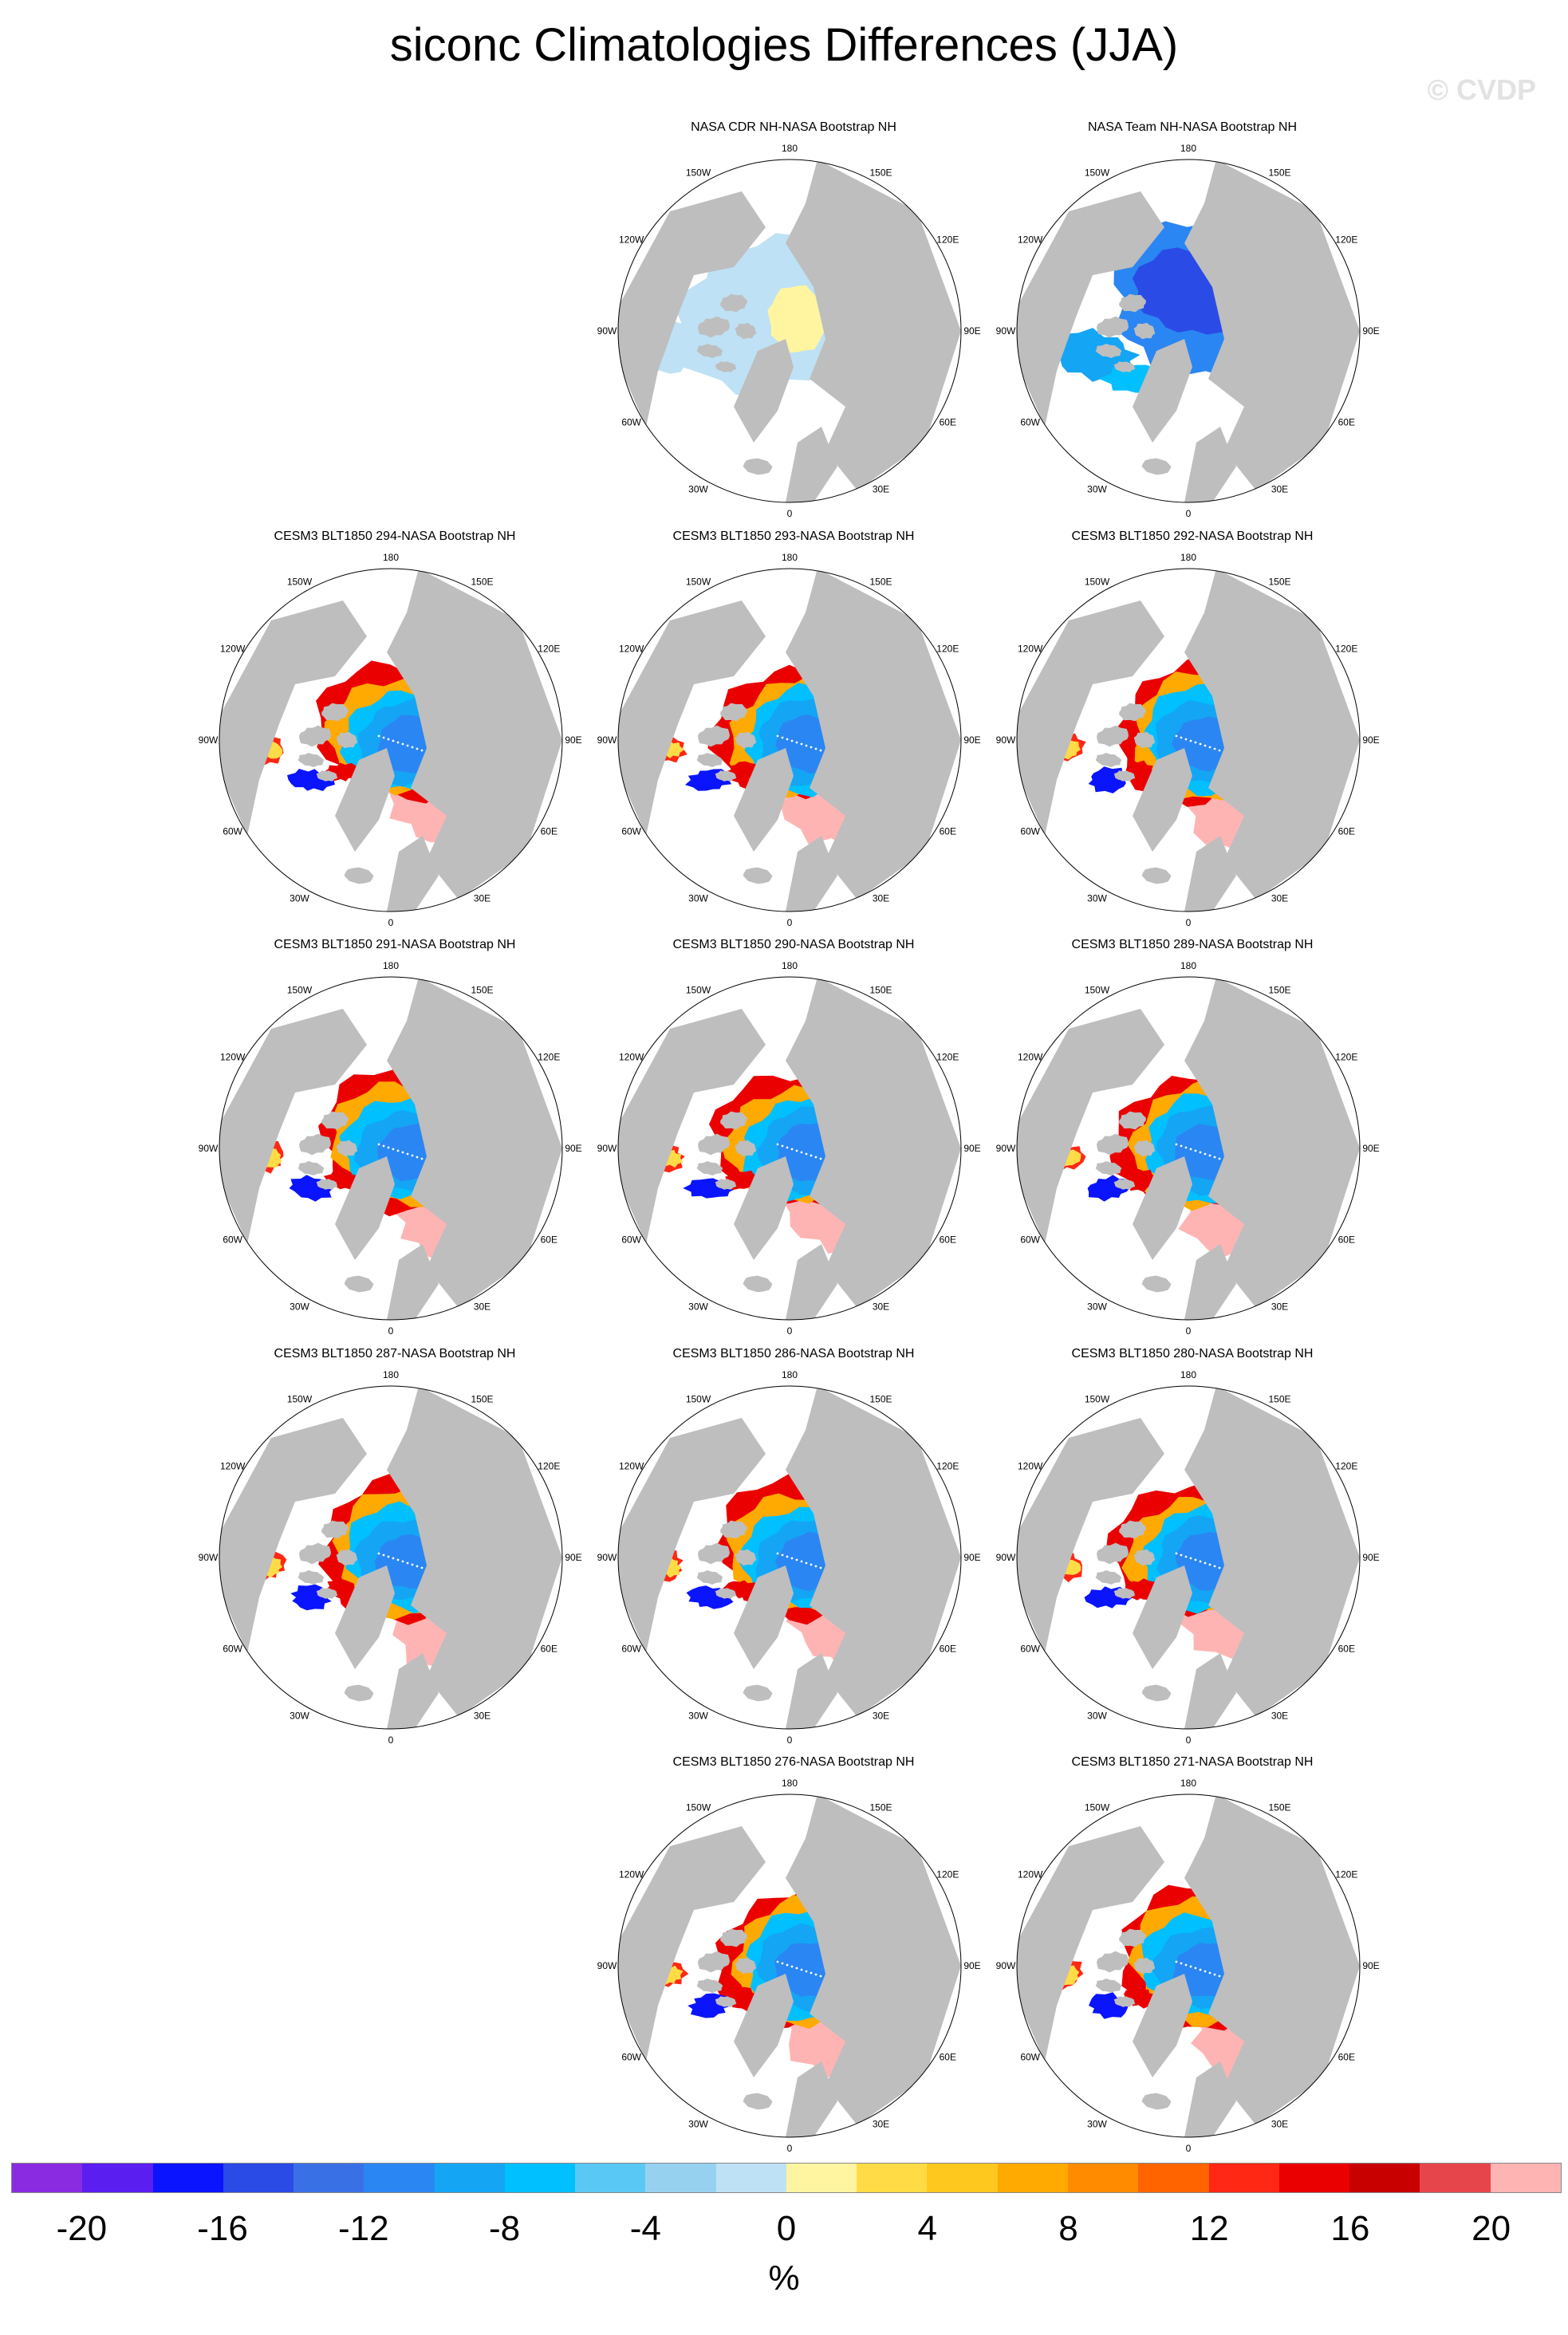 The image size is (1568, 2335). What do you see at coordinates (1192, 1353) in the screenshot?
I see `panel-title: CESM3 BLT1850 280-NASA Bootstrap NH` at bounding box center [1192, 1353].